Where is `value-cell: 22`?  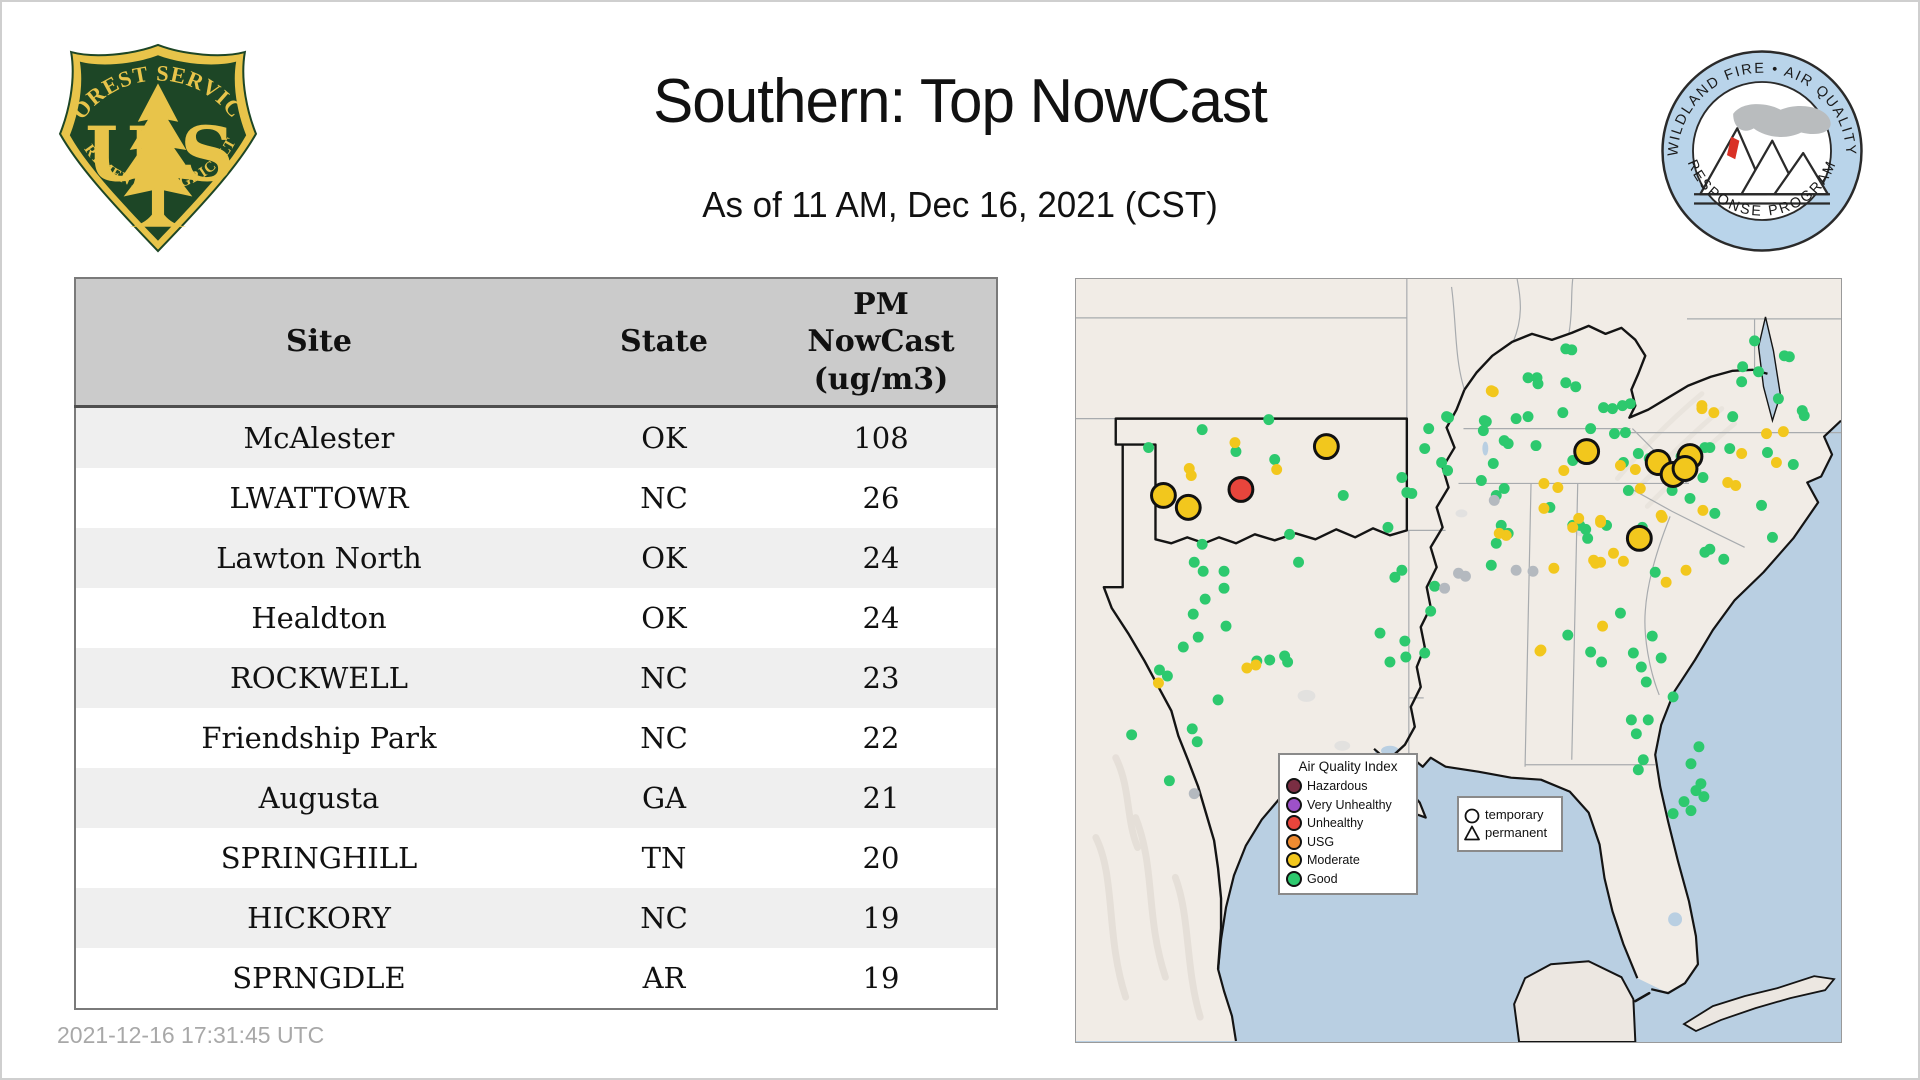 value-cell: 22 is located at coordinates (881, 738).